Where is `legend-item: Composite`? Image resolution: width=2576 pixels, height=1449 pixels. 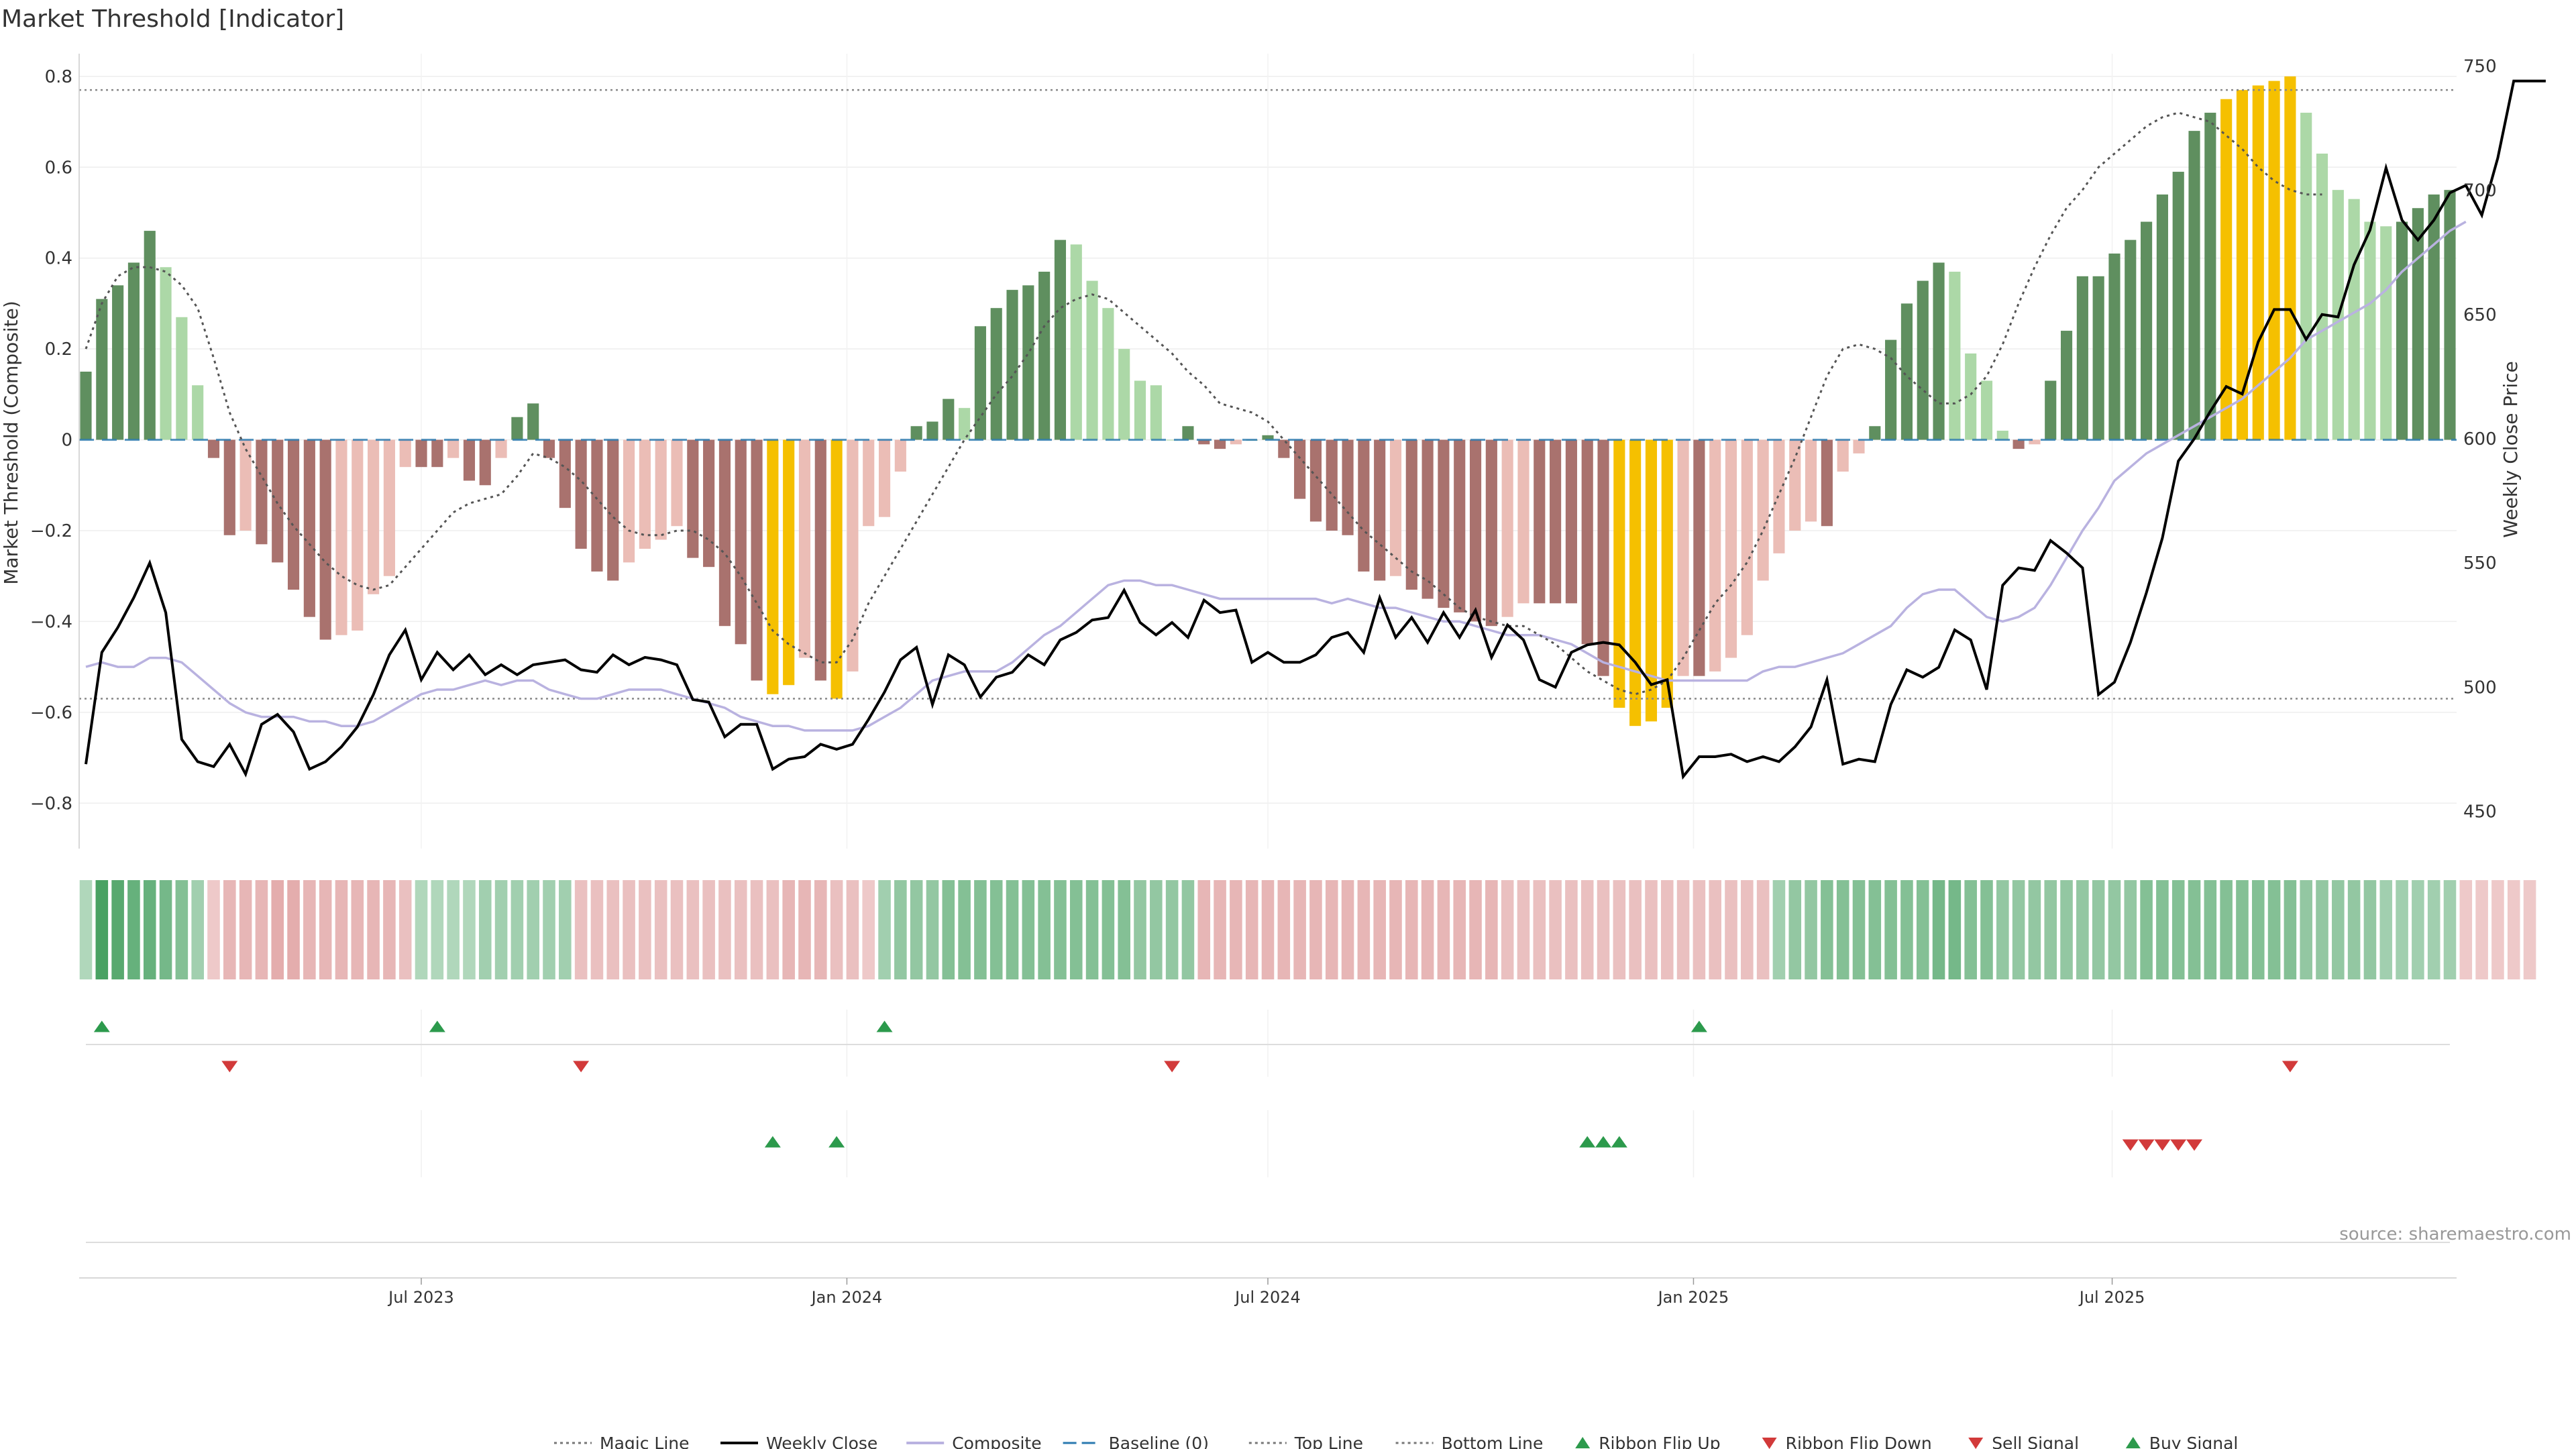 legend-item: Composite is located at coordinates (974, 1441).